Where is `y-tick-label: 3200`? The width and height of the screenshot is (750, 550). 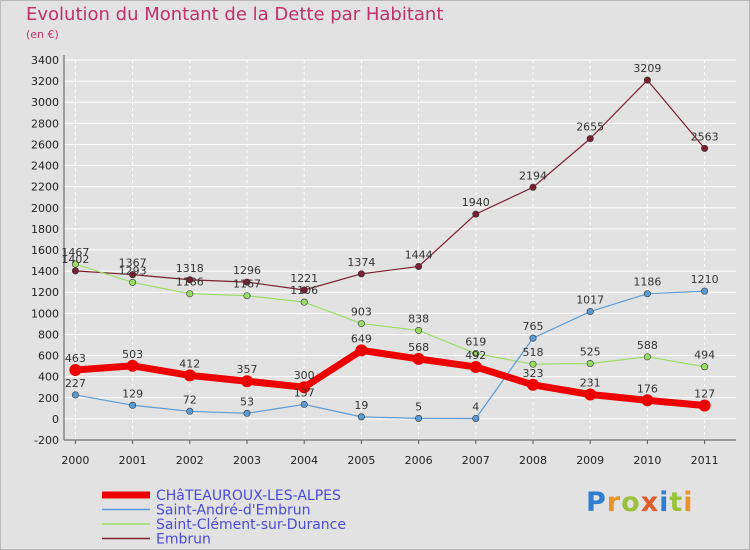
y-tick-label: 3200 is located at coordinates (45, 81).